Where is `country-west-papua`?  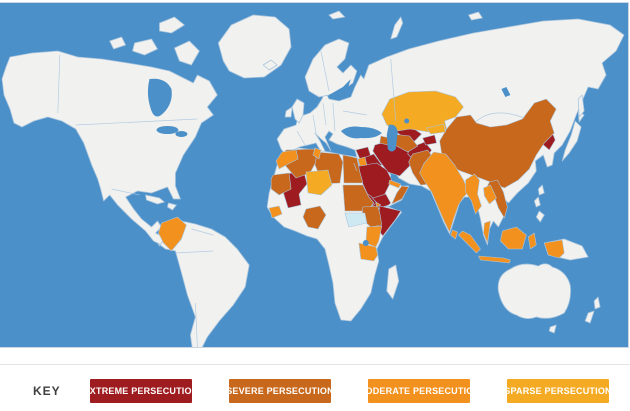
country-west-papua is located at coordinates (554, 249).